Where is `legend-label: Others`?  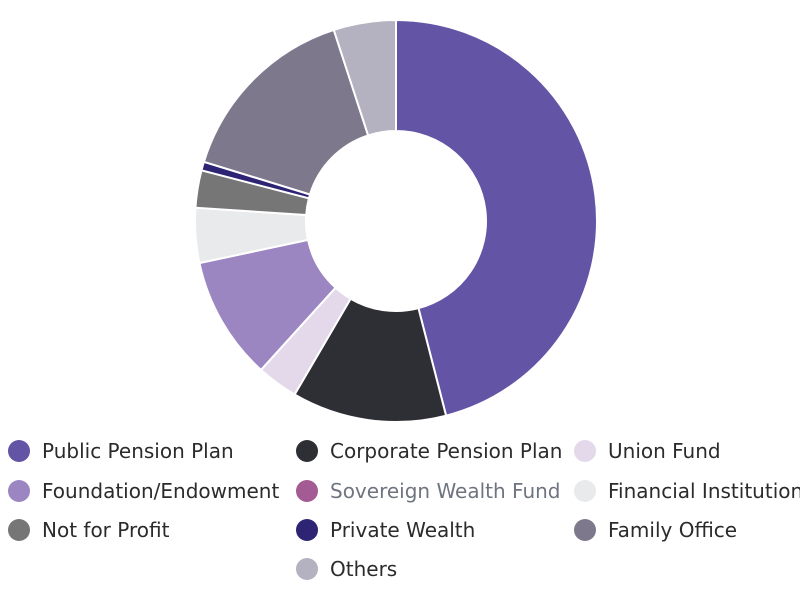 legend-label: Others is located at coordinates (364, 569).